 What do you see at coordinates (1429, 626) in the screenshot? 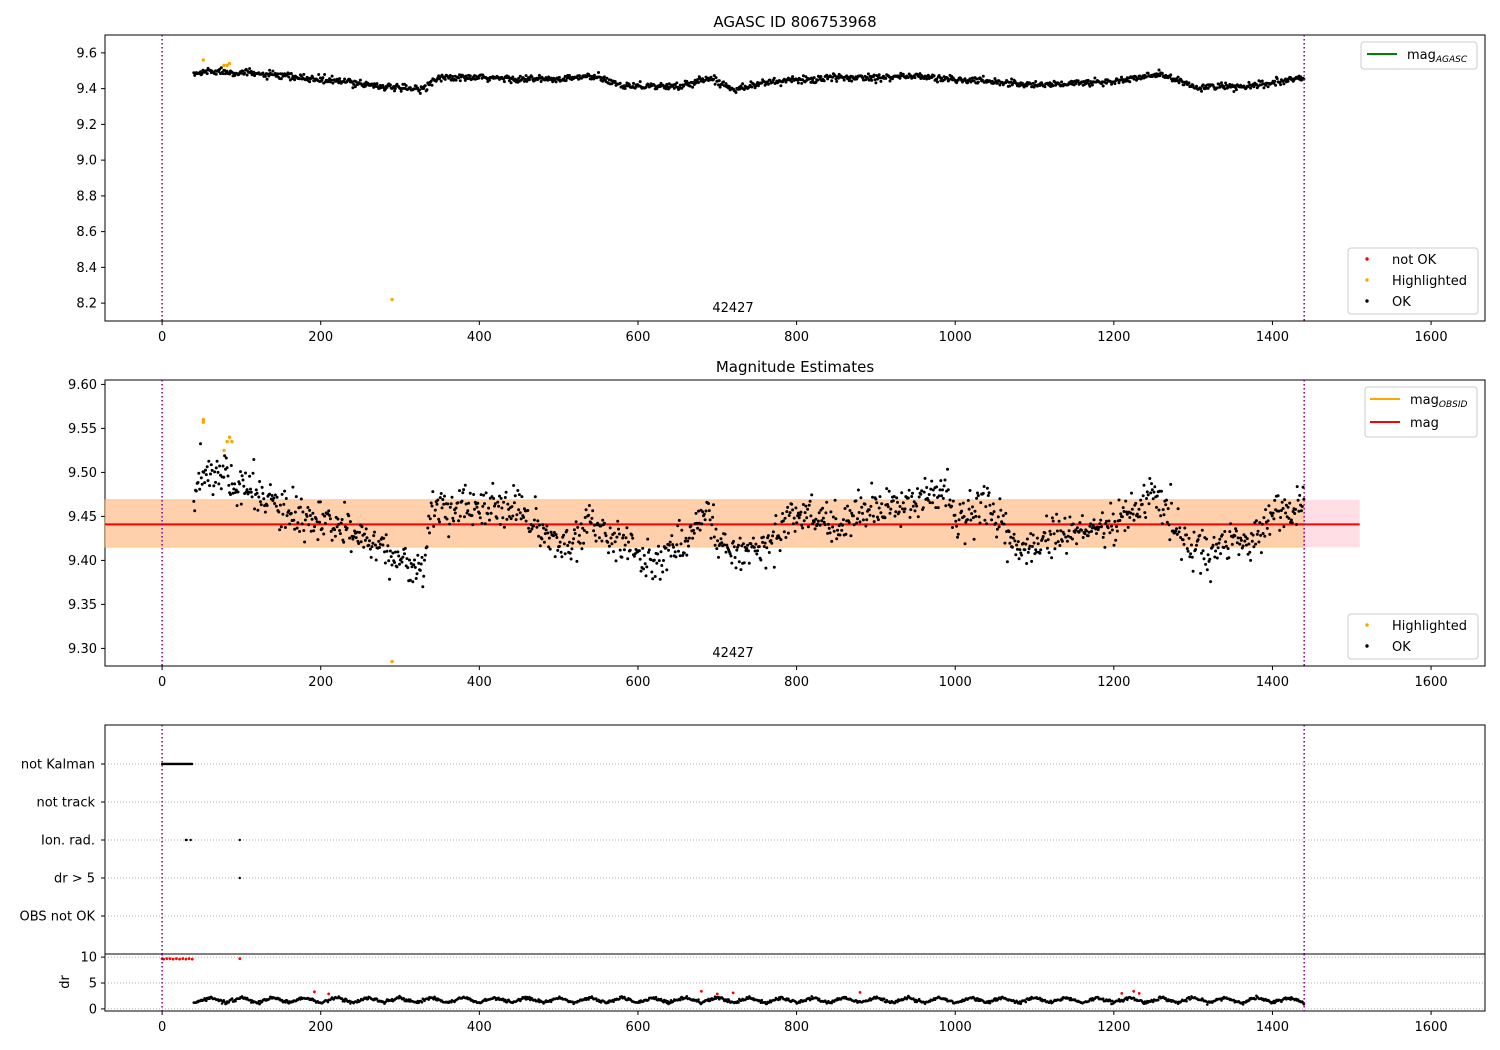
I see `panel2-legend-highlighted: Highlighted` at bounding box center [1429, 626].